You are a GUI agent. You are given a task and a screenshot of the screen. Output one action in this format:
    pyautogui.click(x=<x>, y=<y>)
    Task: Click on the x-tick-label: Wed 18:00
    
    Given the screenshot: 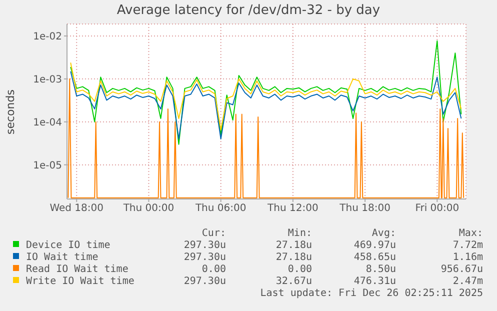 What is the action you would take?
    pyautogui.click(x=77, y=208)
    